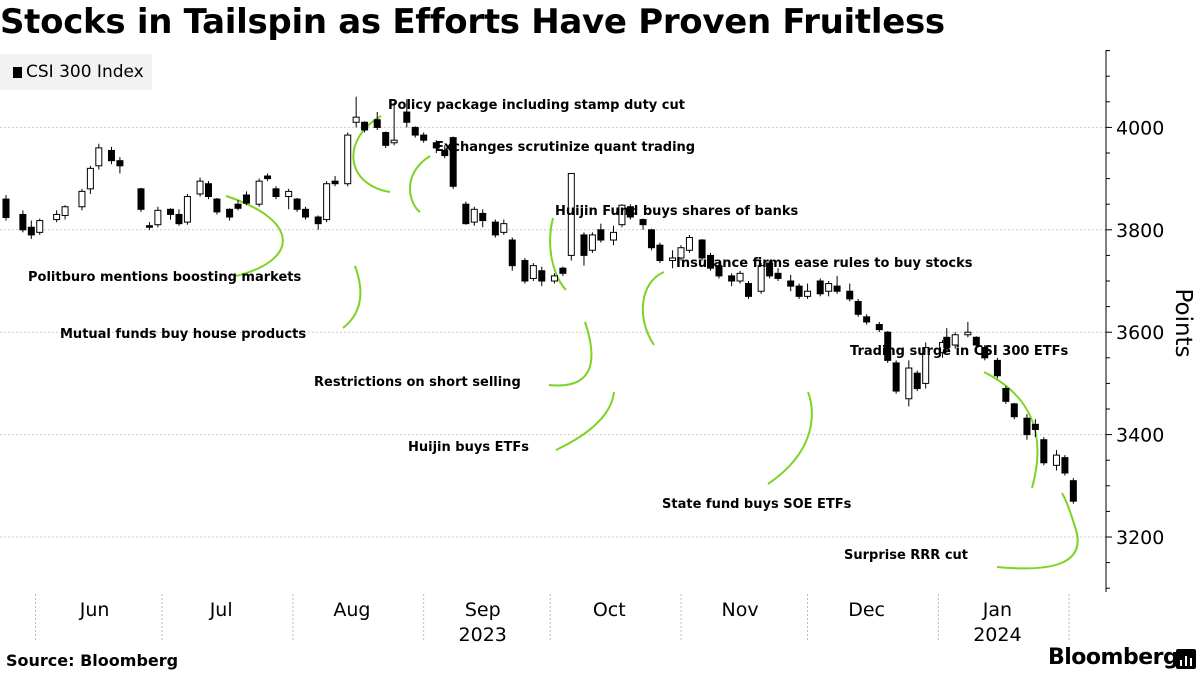 The width and height of the screenshot is (1200, 675). Describe the element at coordinates (183, 334) in the screenshot. I see `annotation-label: Mutual funds buy house products` at that location.